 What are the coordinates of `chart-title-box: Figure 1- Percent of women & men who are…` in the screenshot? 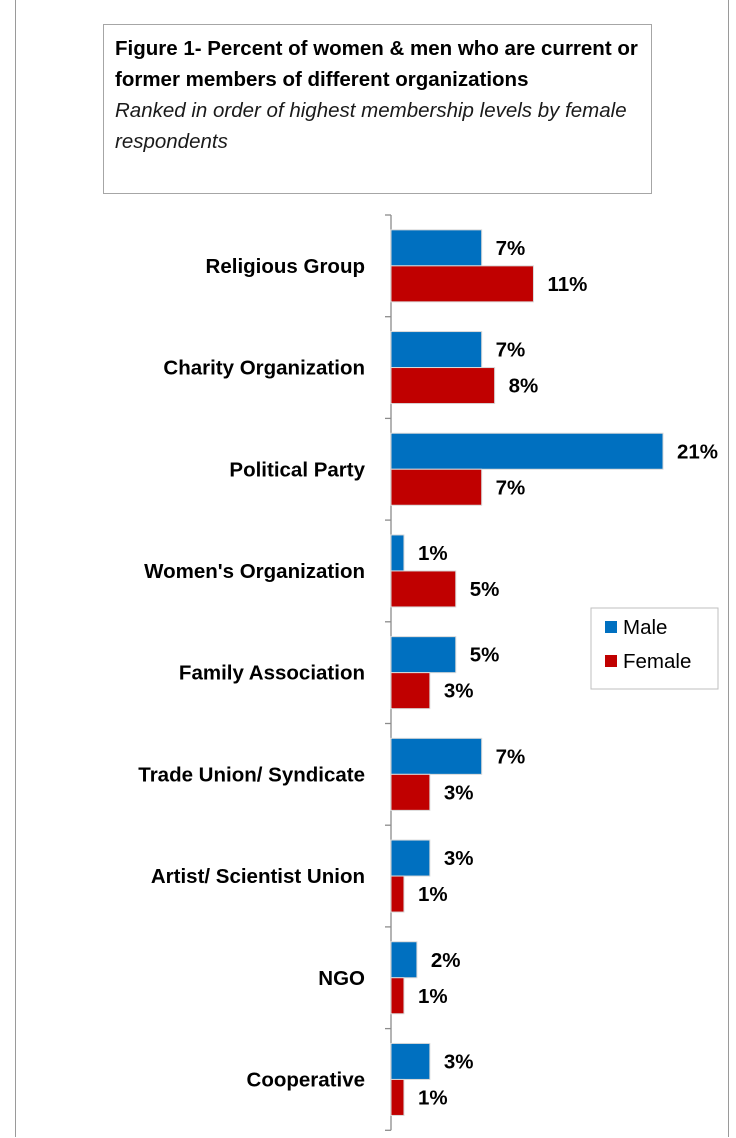 It's located at (377, 109).